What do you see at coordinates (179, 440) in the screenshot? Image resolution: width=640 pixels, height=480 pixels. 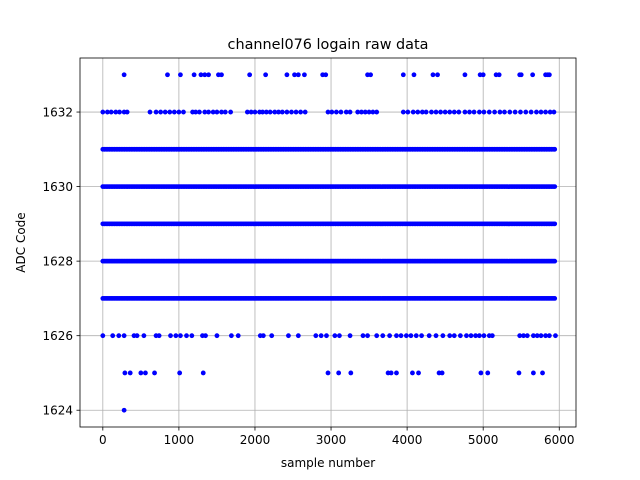 I see `x-tick-label: 1000` at bounding box center [179, 440].